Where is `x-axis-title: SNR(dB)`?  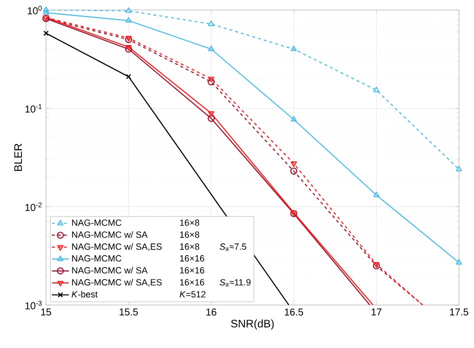
x-axis-title: SNR(dB) is located at coordinates (252, 324).